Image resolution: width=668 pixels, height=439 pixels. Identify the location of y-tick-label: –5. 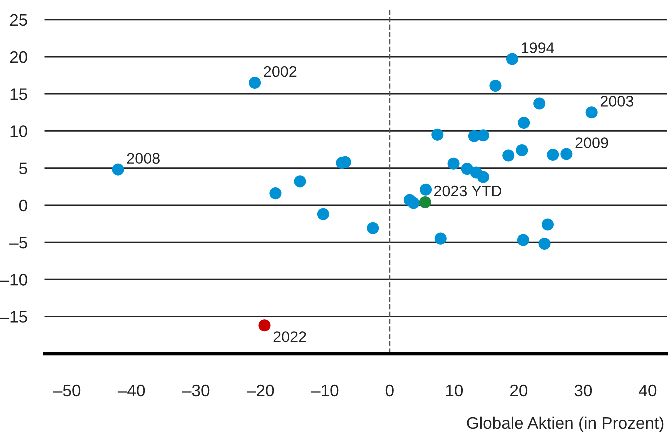
(19, 243).